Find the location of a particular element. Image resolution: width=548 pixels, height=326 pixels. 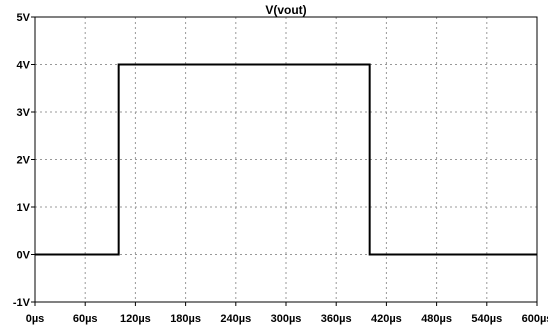

x-tick-label: 240µs is located at coordinates (235, 319).